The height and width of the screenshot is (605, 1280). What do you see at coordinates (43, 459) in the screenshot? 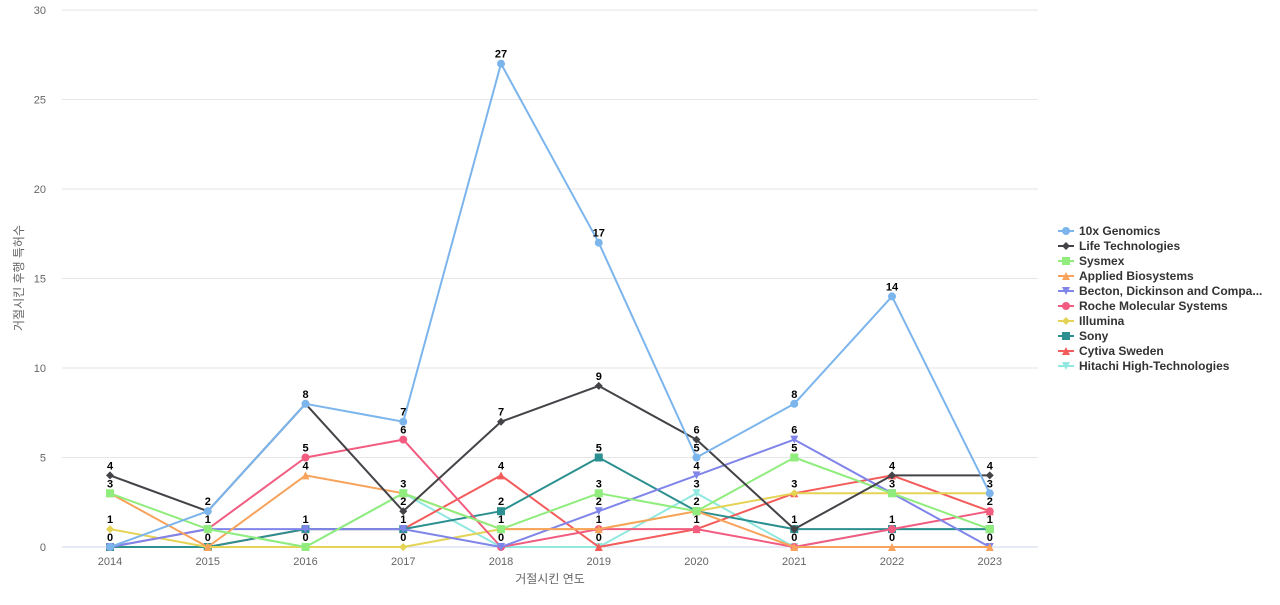
I see `y-tick-label: 5` at bounding box center [43, 459].